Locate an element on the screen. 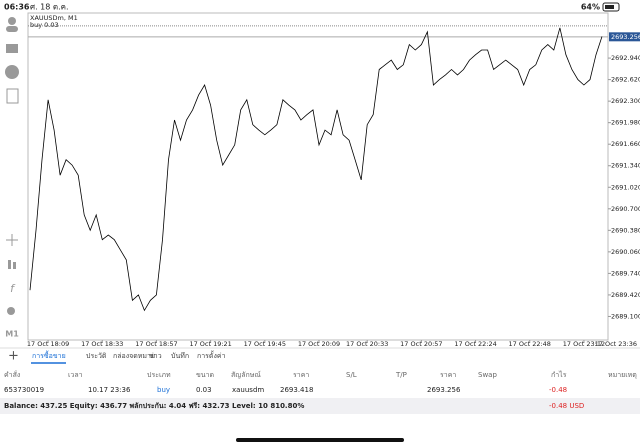 The image size is (640, 447). y-tick-label: 2690.700 is located at coordinates (625, 209).